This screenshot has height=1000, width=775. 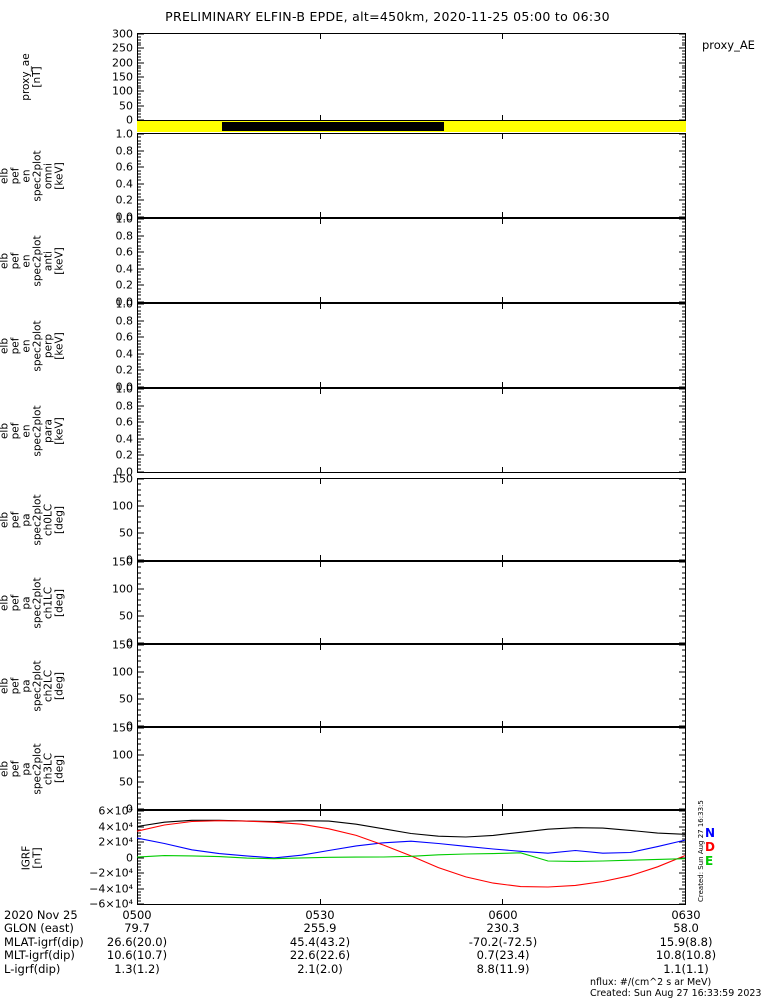 I want to click on ytick-pef-en-perp-4: 0.2, so click(x=124, y=370).